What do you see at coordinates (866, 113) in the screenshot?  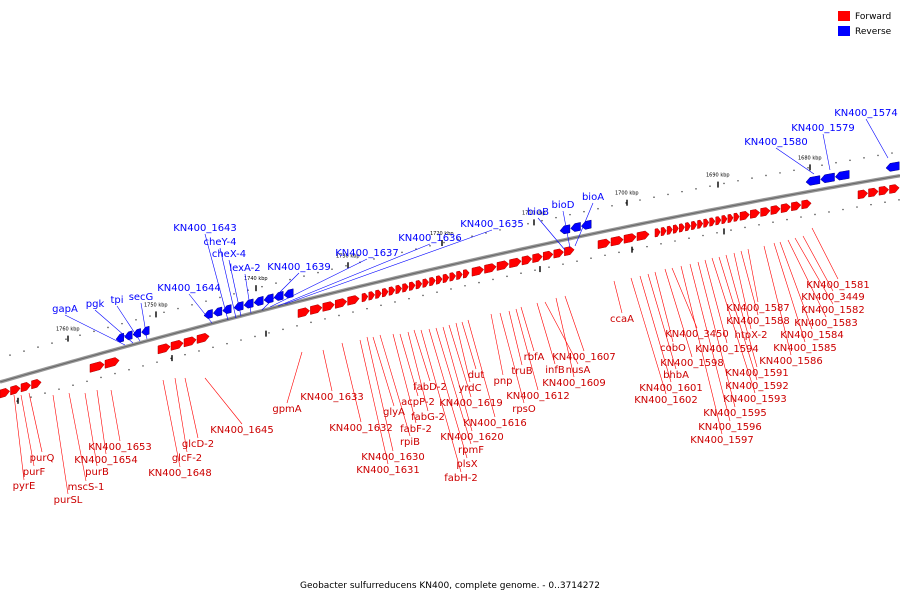 I see `reverse-gene-label-kn400-1574: KN400_1574` at bounding box center [866, 113].